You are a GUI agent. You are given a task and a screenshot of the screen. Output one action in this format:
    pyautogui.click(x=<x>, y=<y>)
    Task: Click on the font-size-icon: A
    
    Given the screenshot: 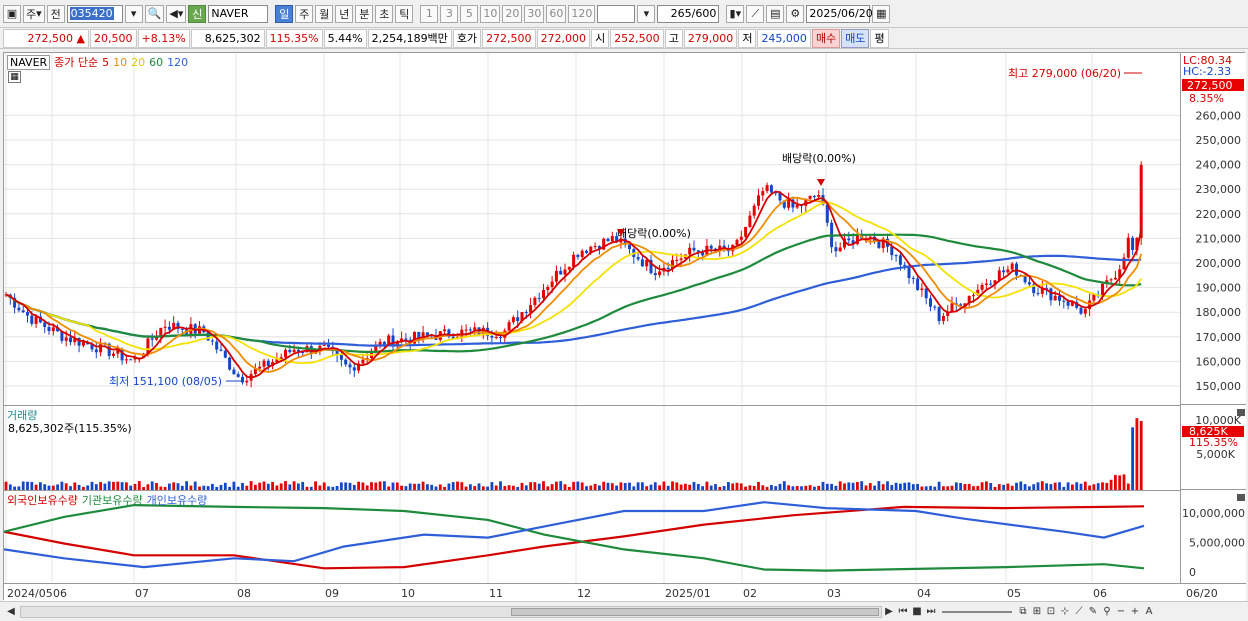 What is the action you would take?
    pyautogui.click(x=1149, y=611)
    